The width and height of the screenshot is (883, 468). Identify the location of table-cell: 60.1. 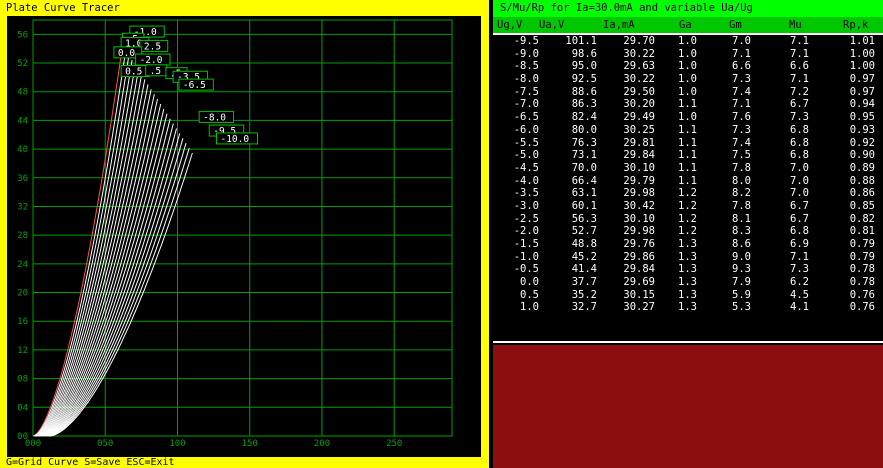
(584, 205).